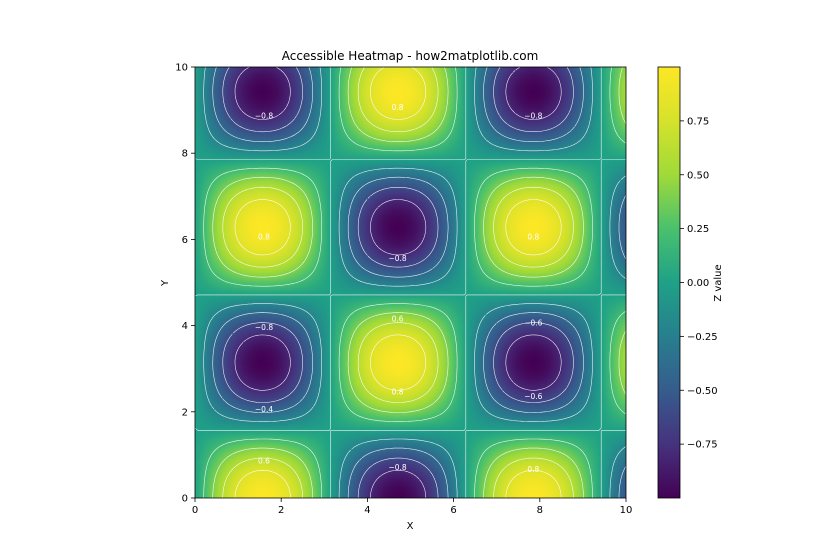 The height and width of the screenshot is (560, 840). What do you see at coordinates (185, 284) in the screenshot?
I see `y-axis: 0 2 4 6 8 10` at bounding box center [185, 284].